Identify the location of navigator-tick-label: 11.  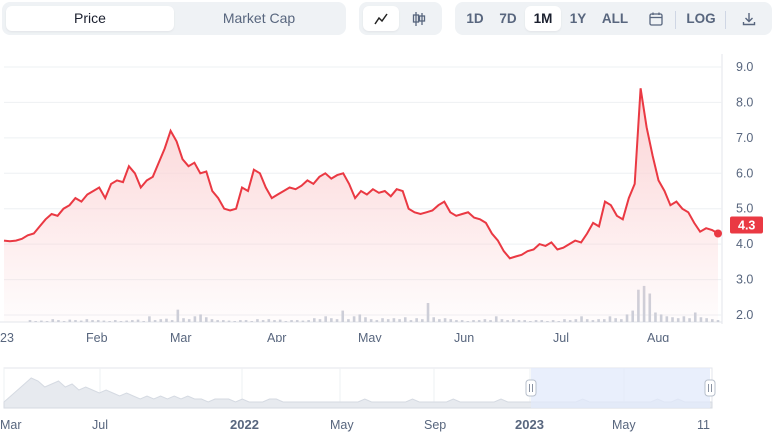
(703, 425).